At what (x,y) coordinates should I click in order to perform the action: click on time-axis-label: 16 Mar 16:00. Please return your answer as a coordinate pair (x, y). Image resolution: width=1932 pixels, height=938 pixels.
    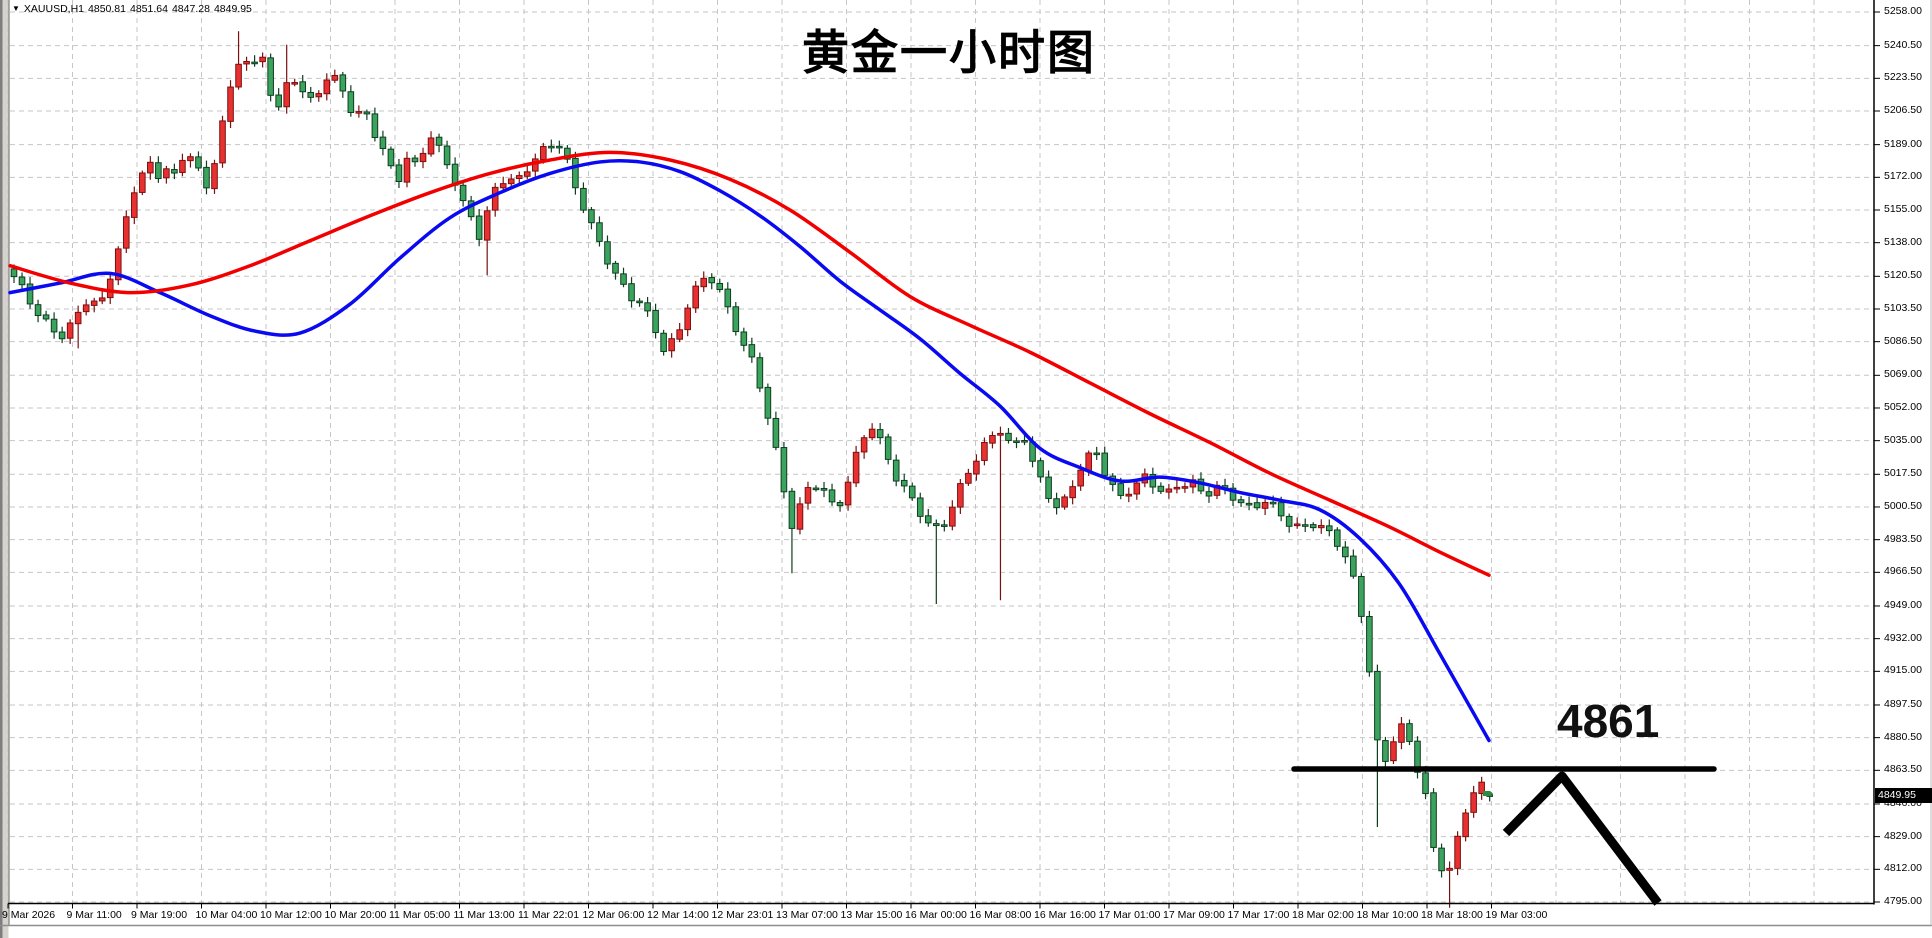
    Looking at the image, I should click on (1065, 915).